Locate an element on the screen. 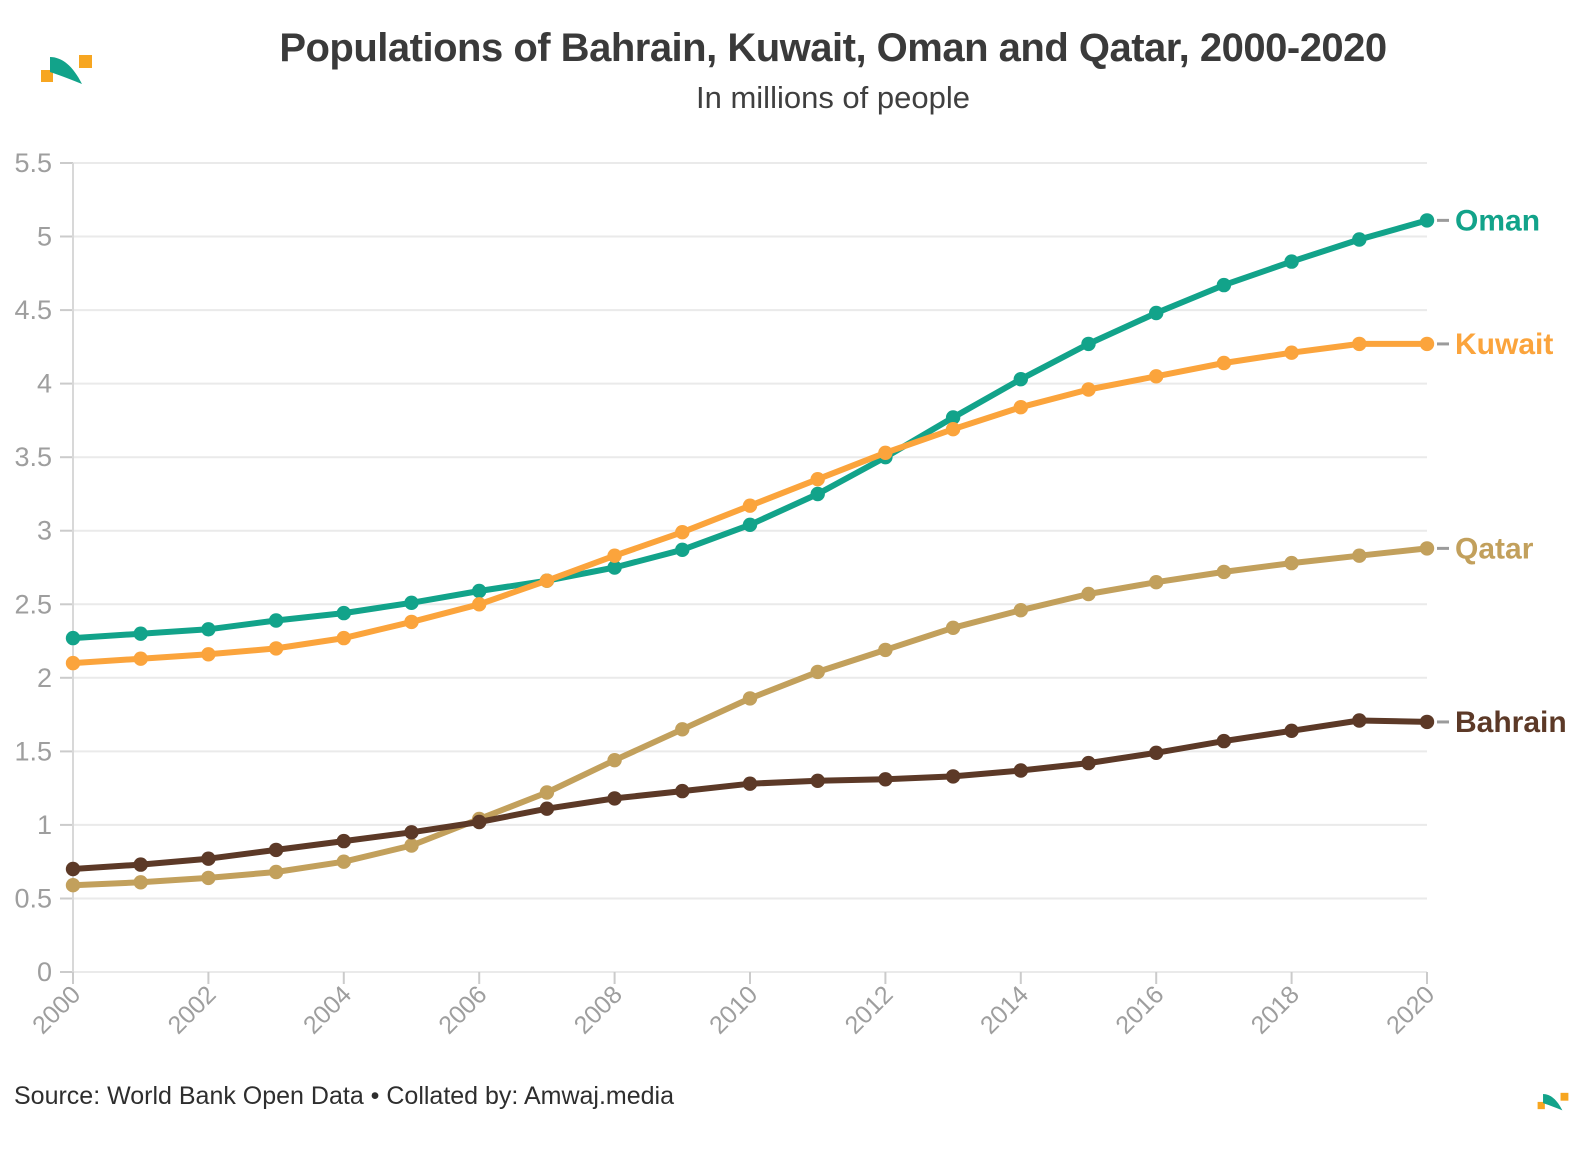  data-point-kuwait-2015 is located at coordinates (1088, 389).